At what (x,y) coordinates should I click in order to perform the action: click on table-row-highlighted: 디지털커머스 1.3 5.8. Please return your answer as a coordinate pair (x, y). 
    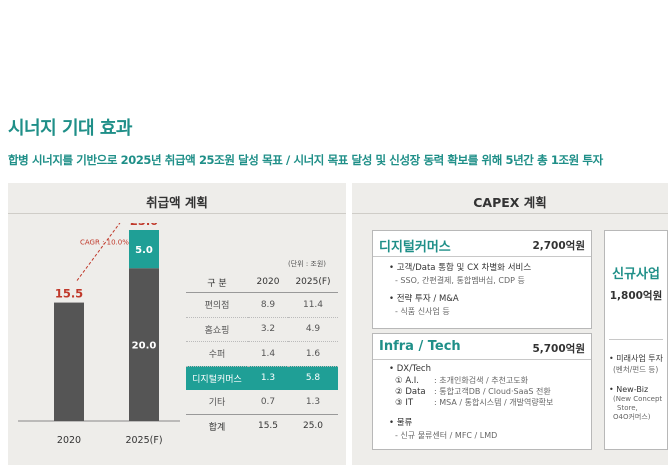
    Looking at the image, I should click on (262, 378).